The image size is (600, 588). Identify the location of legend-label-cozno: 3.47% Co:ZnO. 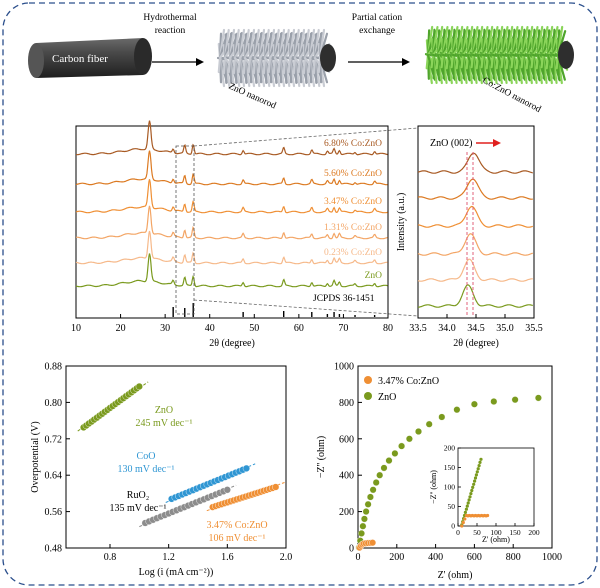
(408, 381).